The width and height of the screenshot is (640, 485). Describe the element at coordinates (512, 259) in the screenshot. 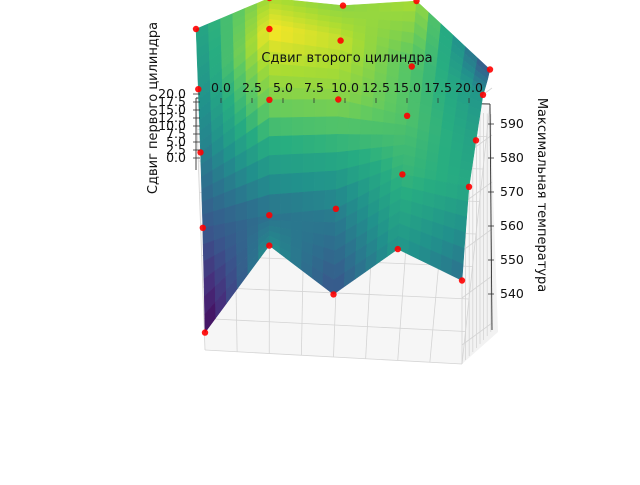

I see `z-tick-label: 550` at that location.